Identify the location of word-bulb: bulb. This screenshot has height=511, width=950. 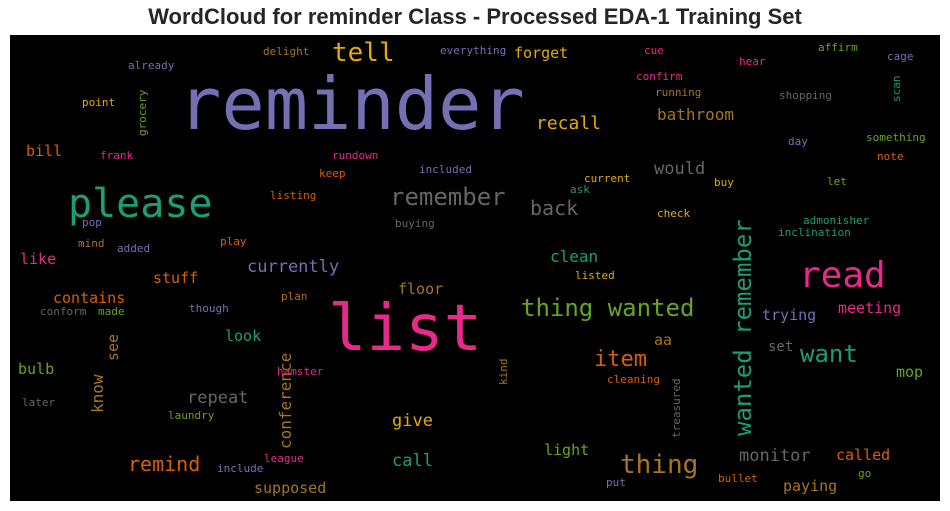
(36, 369).